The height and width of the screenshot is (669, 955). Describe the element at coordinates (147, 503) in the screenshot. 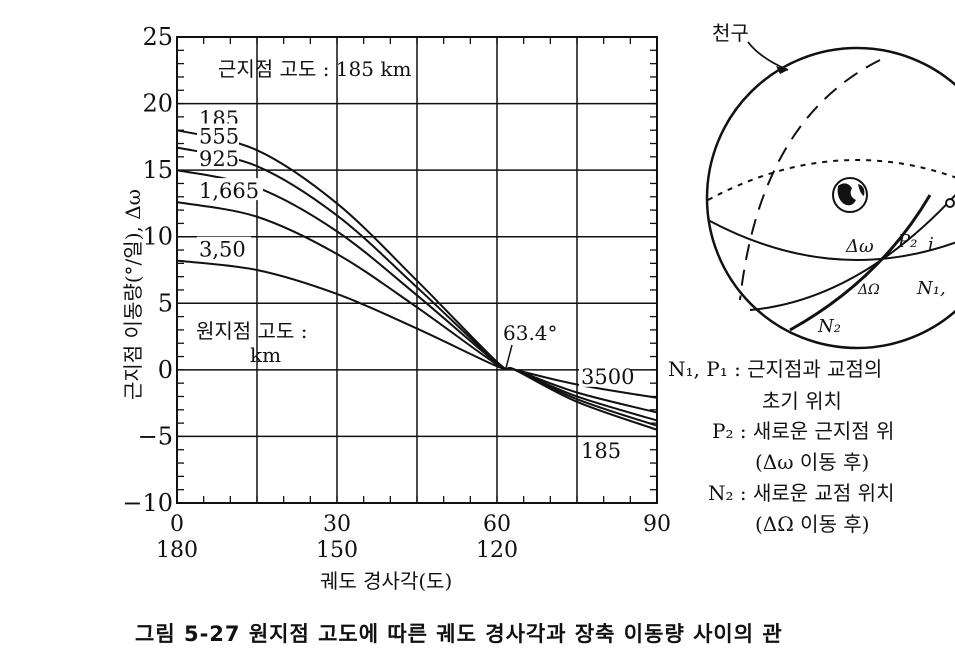

I see `y-tick-label: −10` at that location.